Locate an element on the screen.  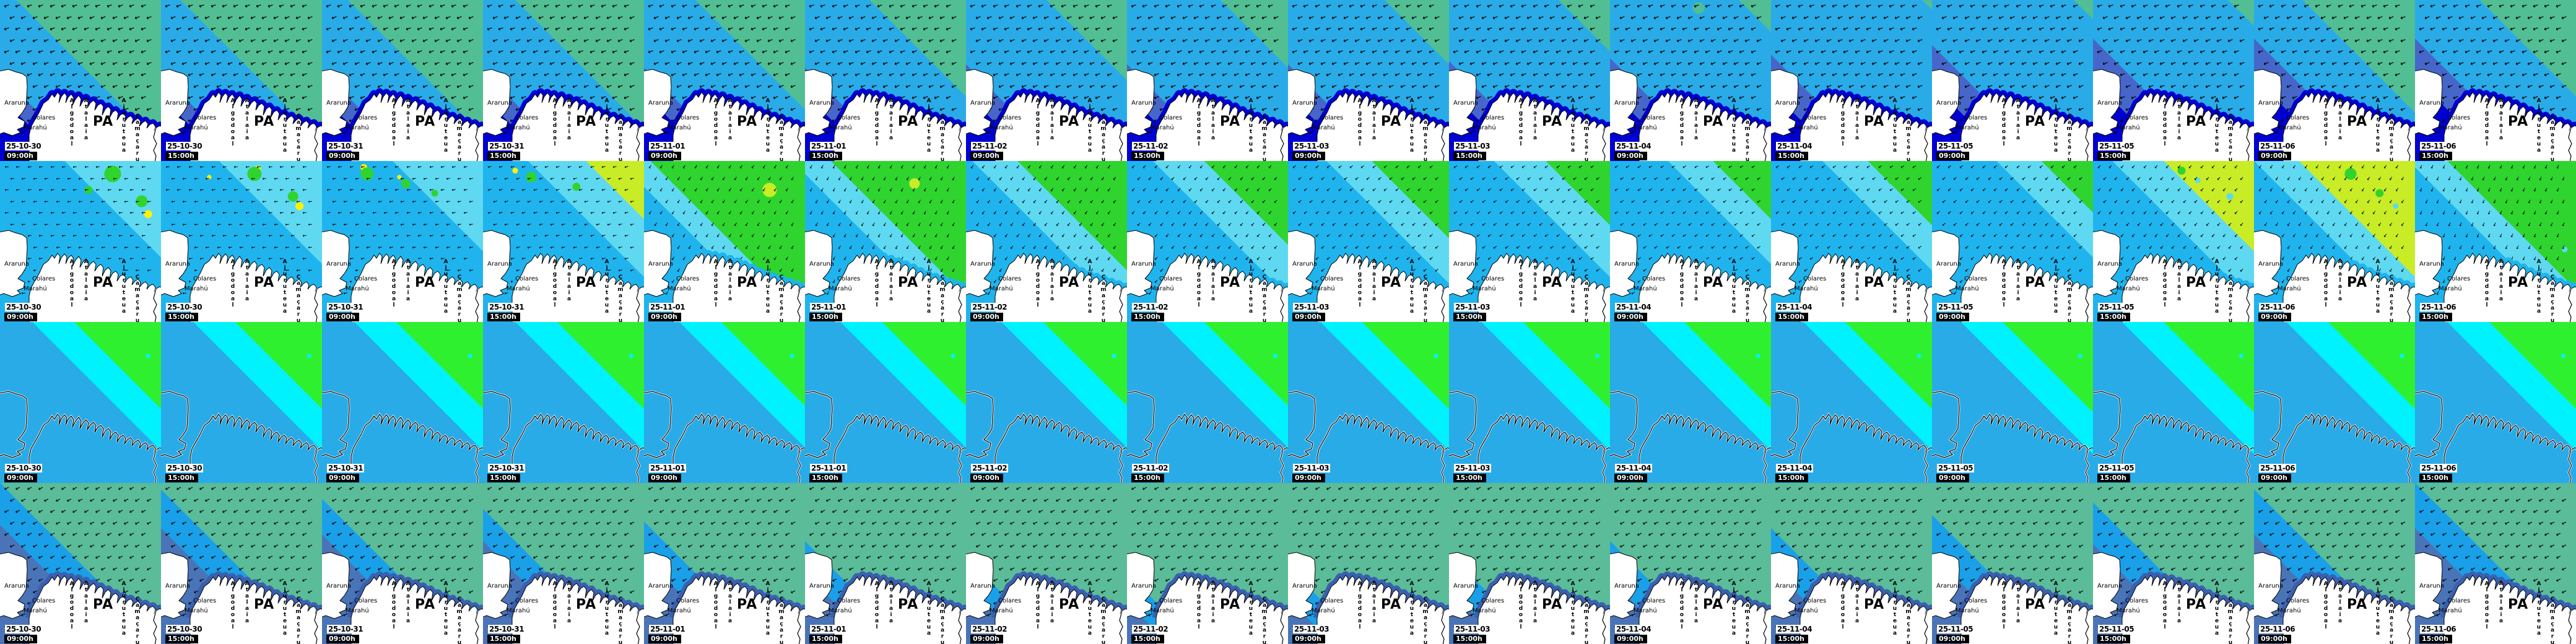
tile-date-label: 25-11-01 is located at coordinates (829, 146).